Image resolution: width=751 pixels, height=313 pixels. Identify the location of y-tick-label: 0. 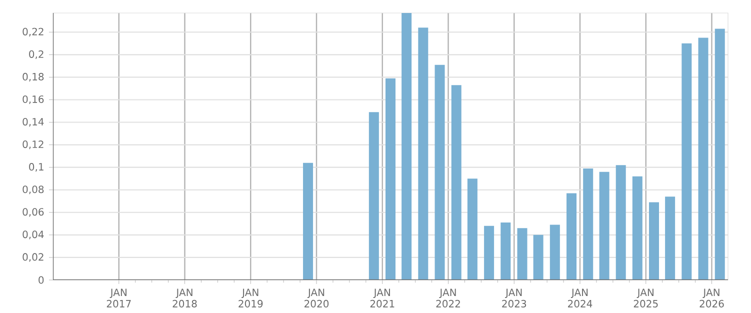
(41, 280).